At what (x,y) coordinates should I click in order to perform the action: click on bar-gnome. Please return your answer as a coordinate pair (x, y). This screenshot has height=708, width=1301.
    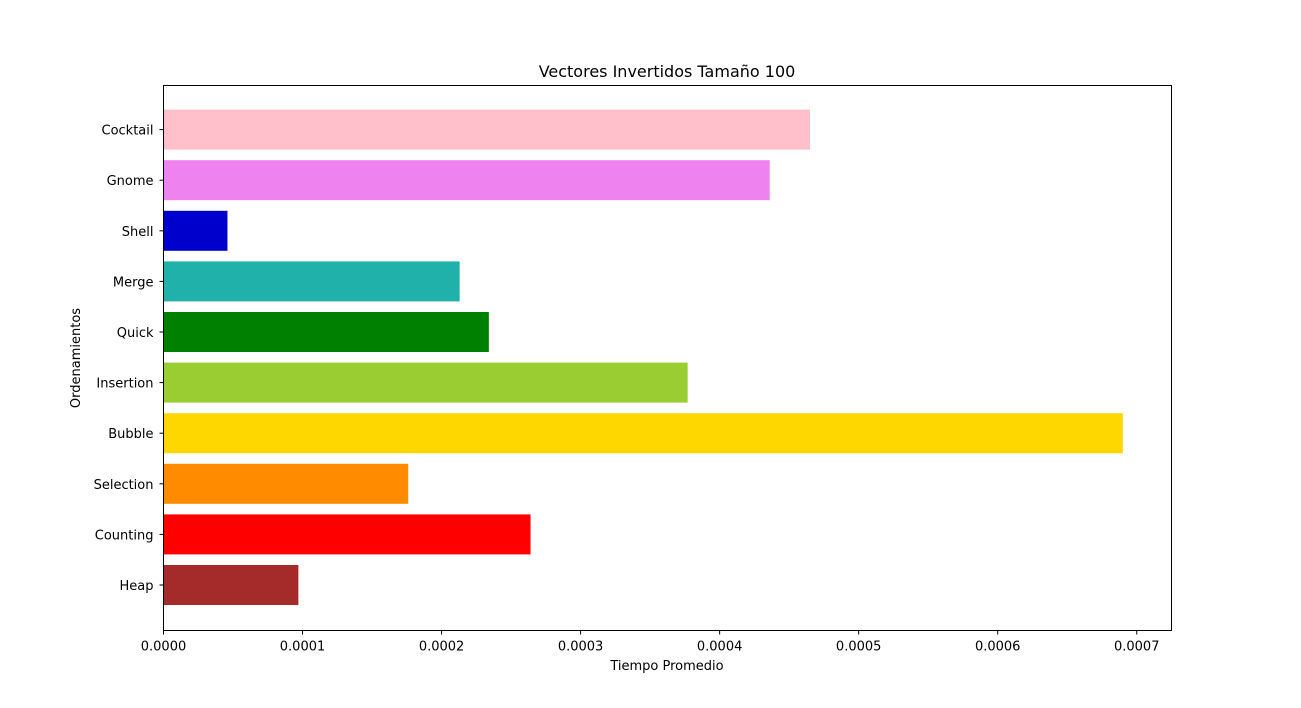
    Looking at the image, I should click on (466, 180).